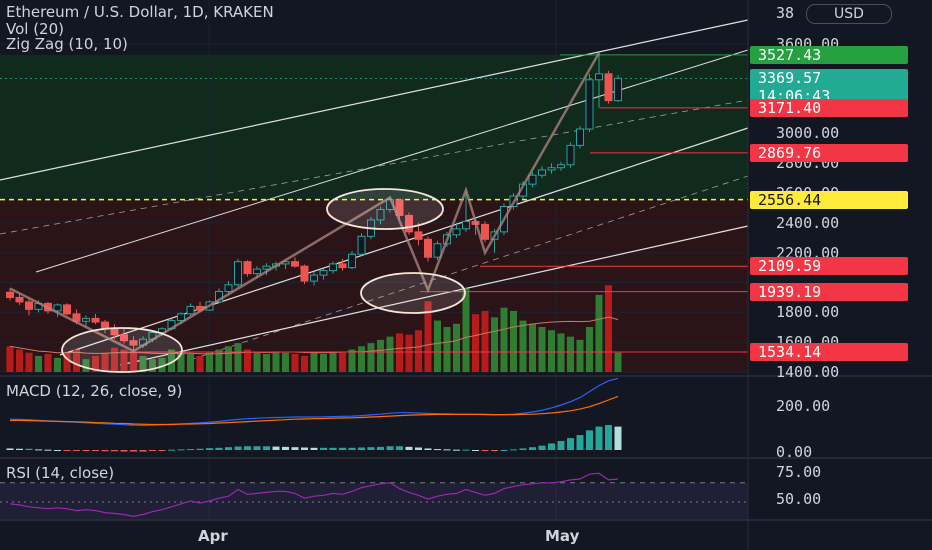 The height and width of the screenshot is (550, 932). Describe the element at coordinates (314, 495) in the screenshot. I see `rsi-line` at that location.